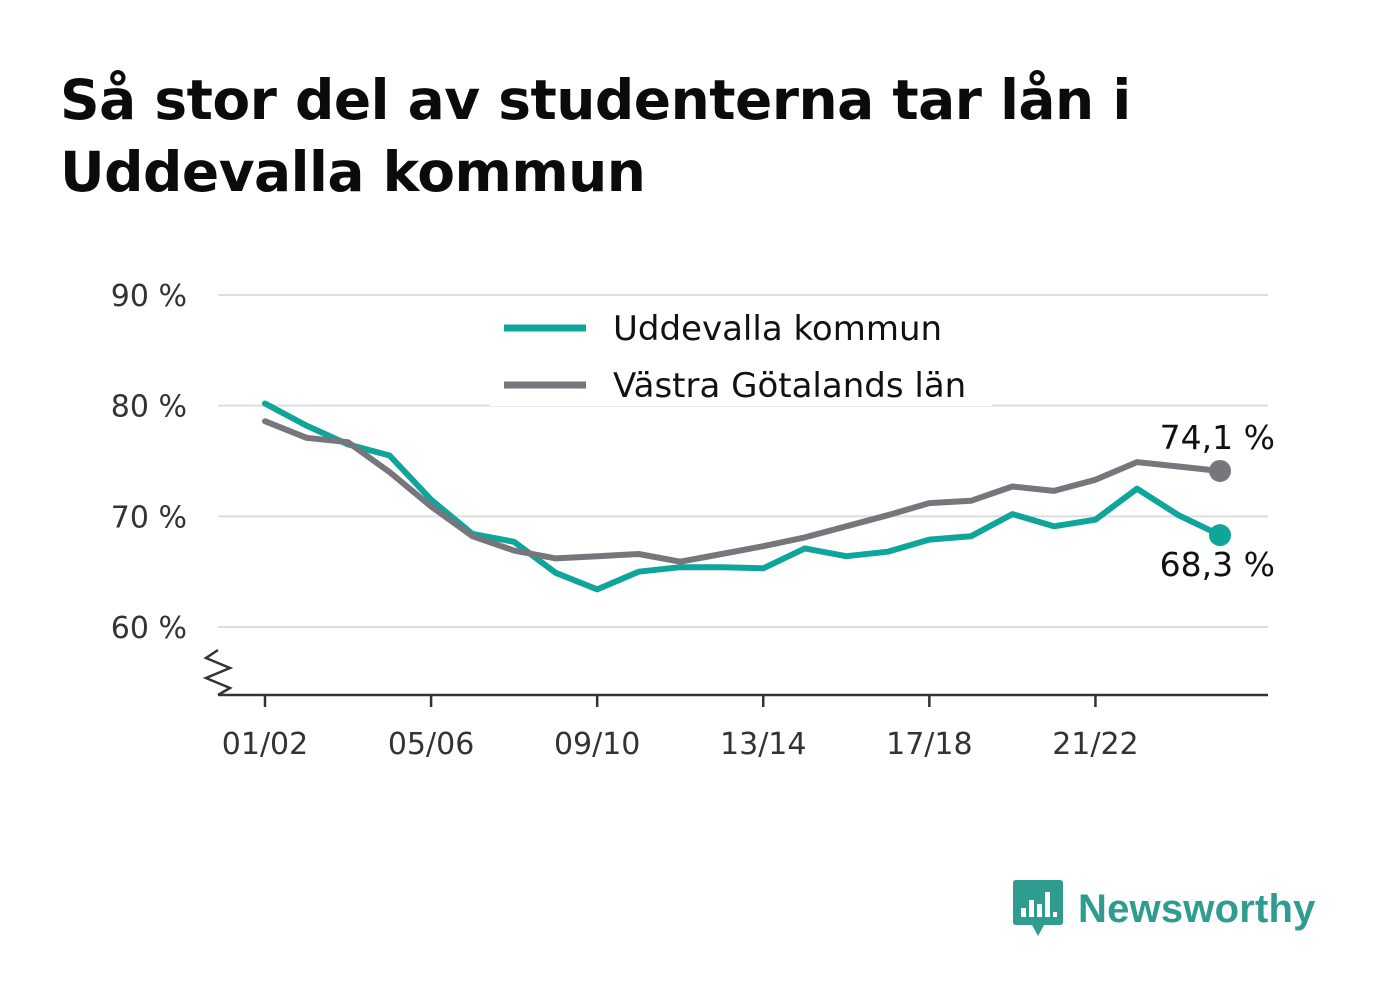 This screenshot has height=999, width=1382. What do you see at coordinates (149, 517) in the screenshot?
I see `y-tick-label: 70 %` at bounding box center [149, 517].